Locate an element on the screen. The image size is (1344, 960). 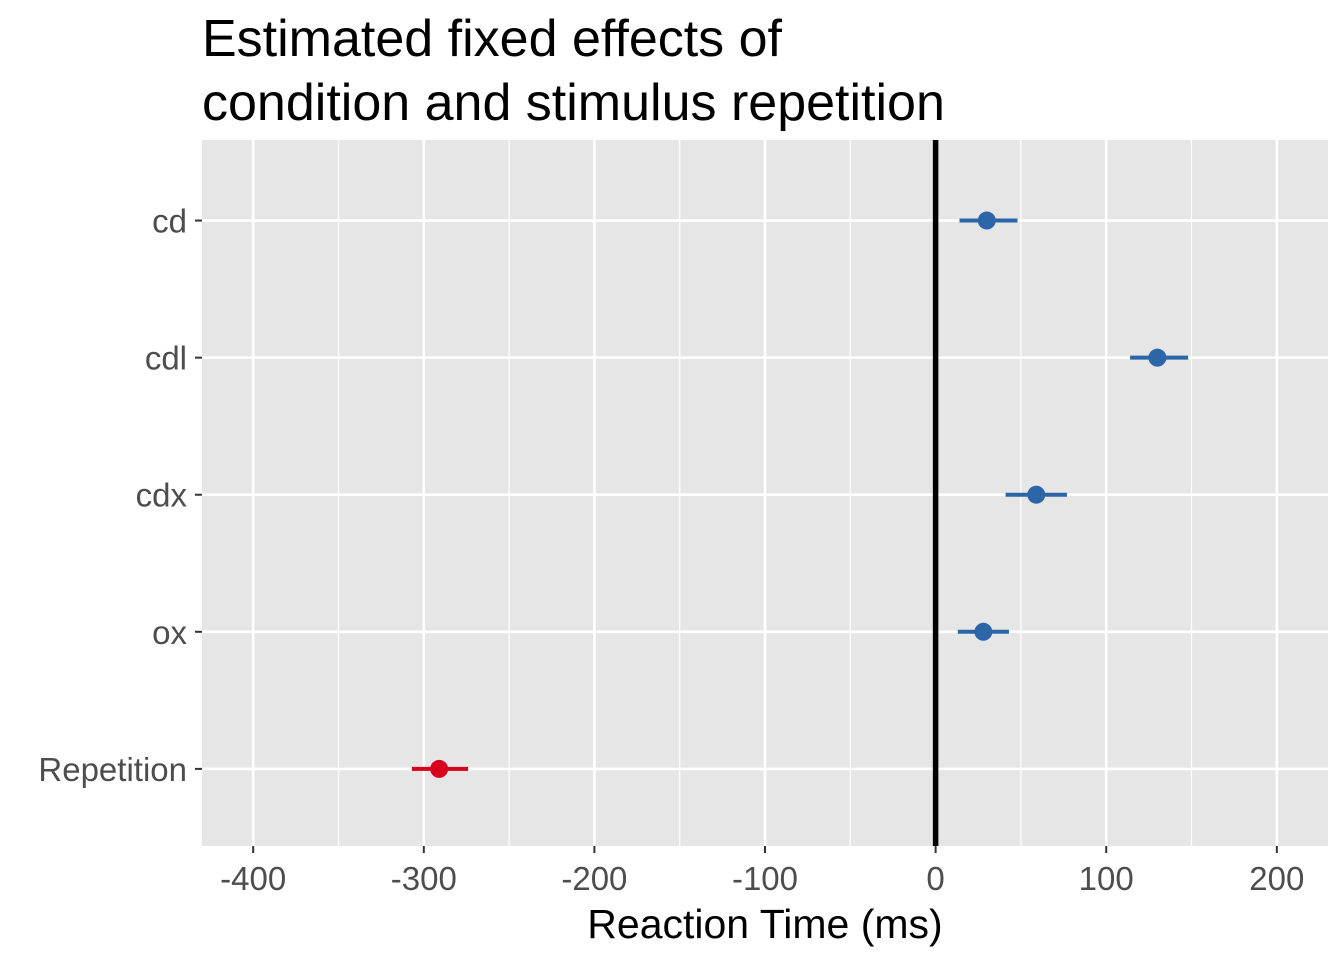
chart-title-line-2: condition and stimulus repetition is located at coordinates (573, 103).